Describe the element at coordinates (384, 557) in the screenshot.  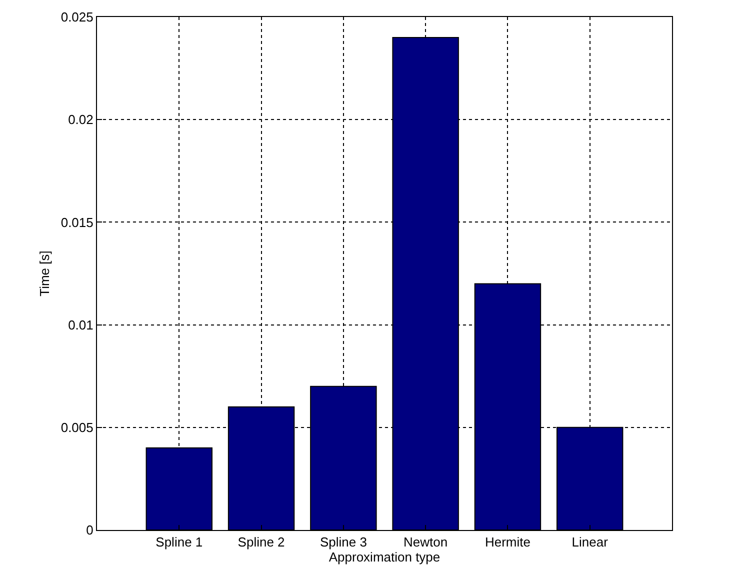
I see `x-axis-title: Approximation type` at that location.